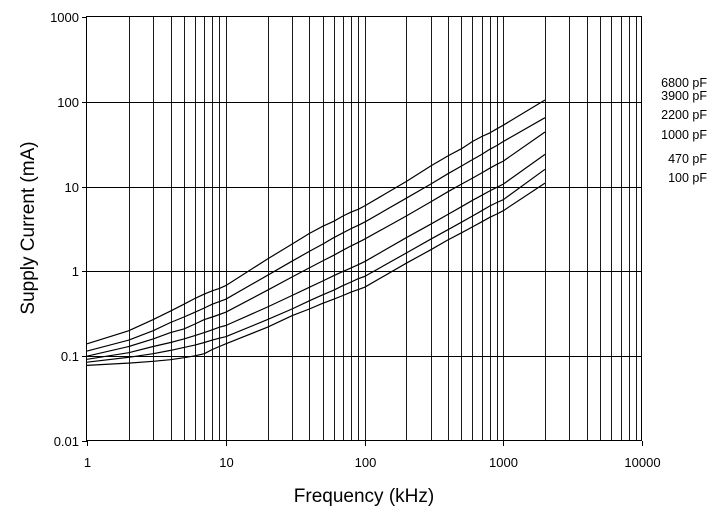 Image resolution: width=726 pixels, height=514 pixels. What do you see at coordinates (366, 462) in the screenshot?
I see `x-tick-label: 100` at bounding box center [366, 462].